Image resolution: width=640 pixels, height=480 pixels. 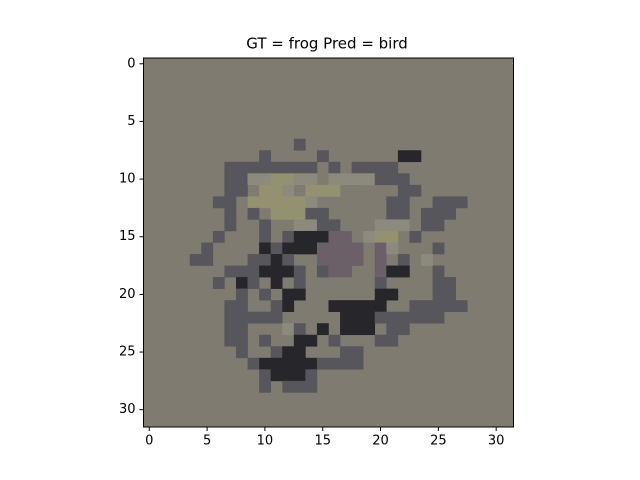 I want to click on y-tick-label: 30, so click(x=127, y=409).